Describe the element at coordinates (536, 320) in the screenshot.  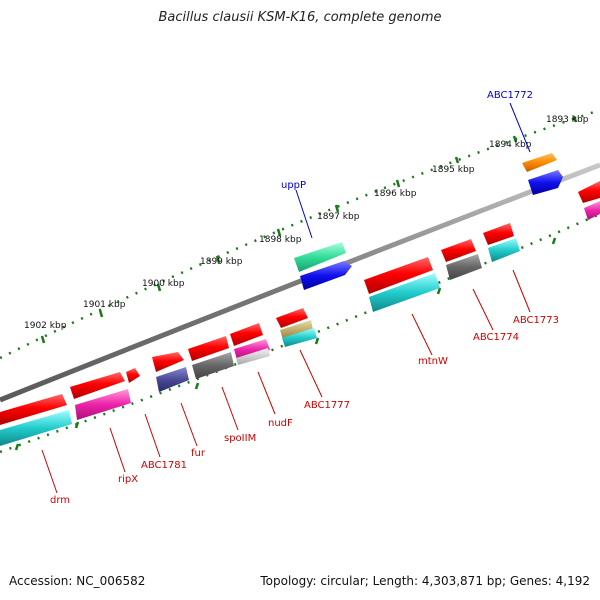
I see `gene-label-ABC1773: ABC1773` at that location.